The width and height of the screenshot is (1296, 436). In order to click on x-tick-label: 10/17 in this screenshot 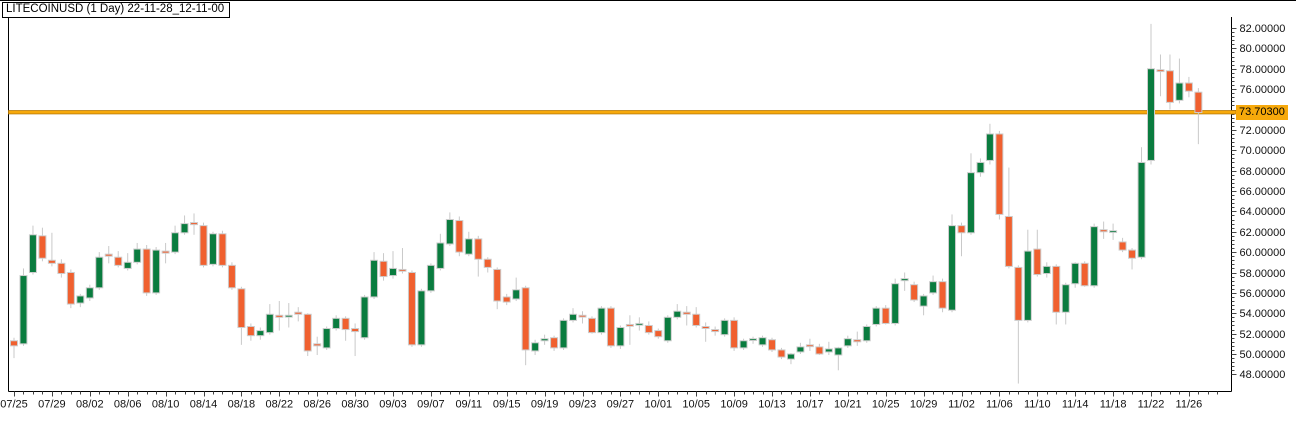, I will do `click(810, 405)`.